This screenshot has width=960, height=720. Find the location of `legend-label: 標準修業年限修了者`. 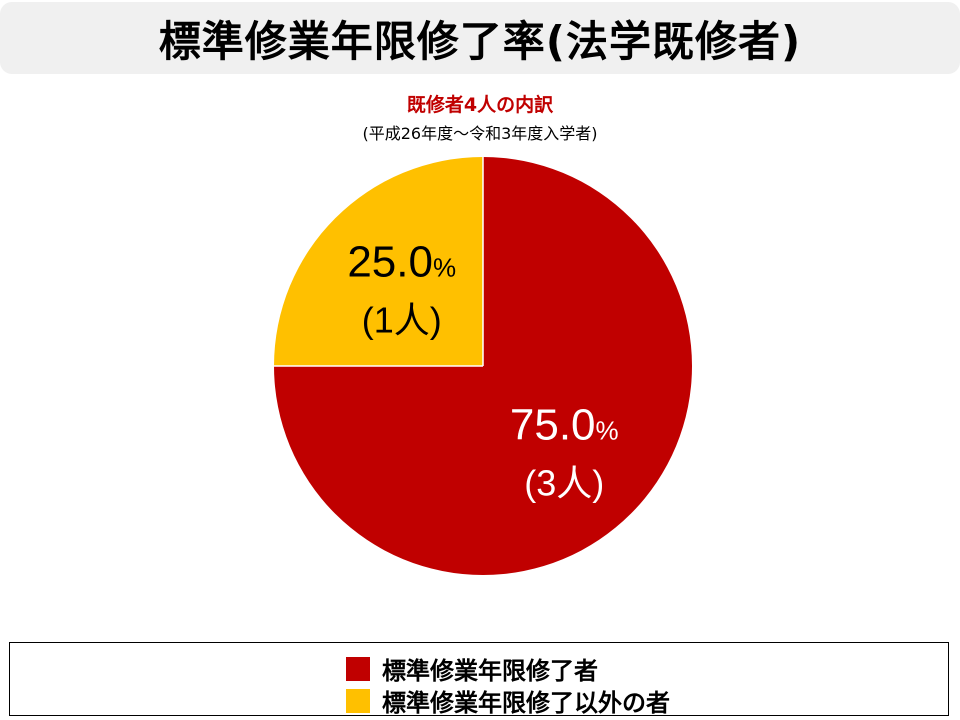

legend-label: 標準修業年限修了者 is located at coordinates (490, 671).